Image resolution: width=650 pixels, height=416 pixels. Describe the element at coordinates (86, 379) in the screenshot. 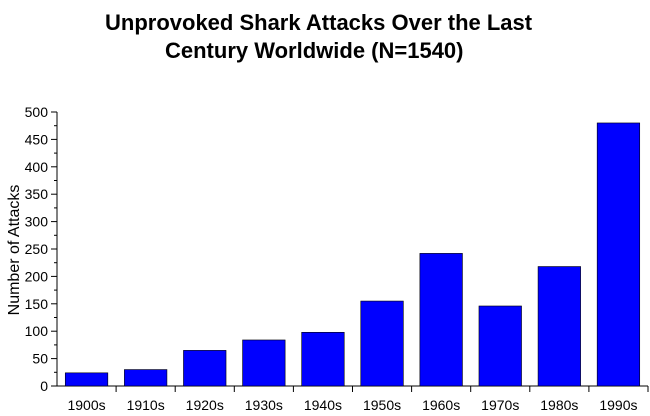

I see `bar-1900s` at that location.